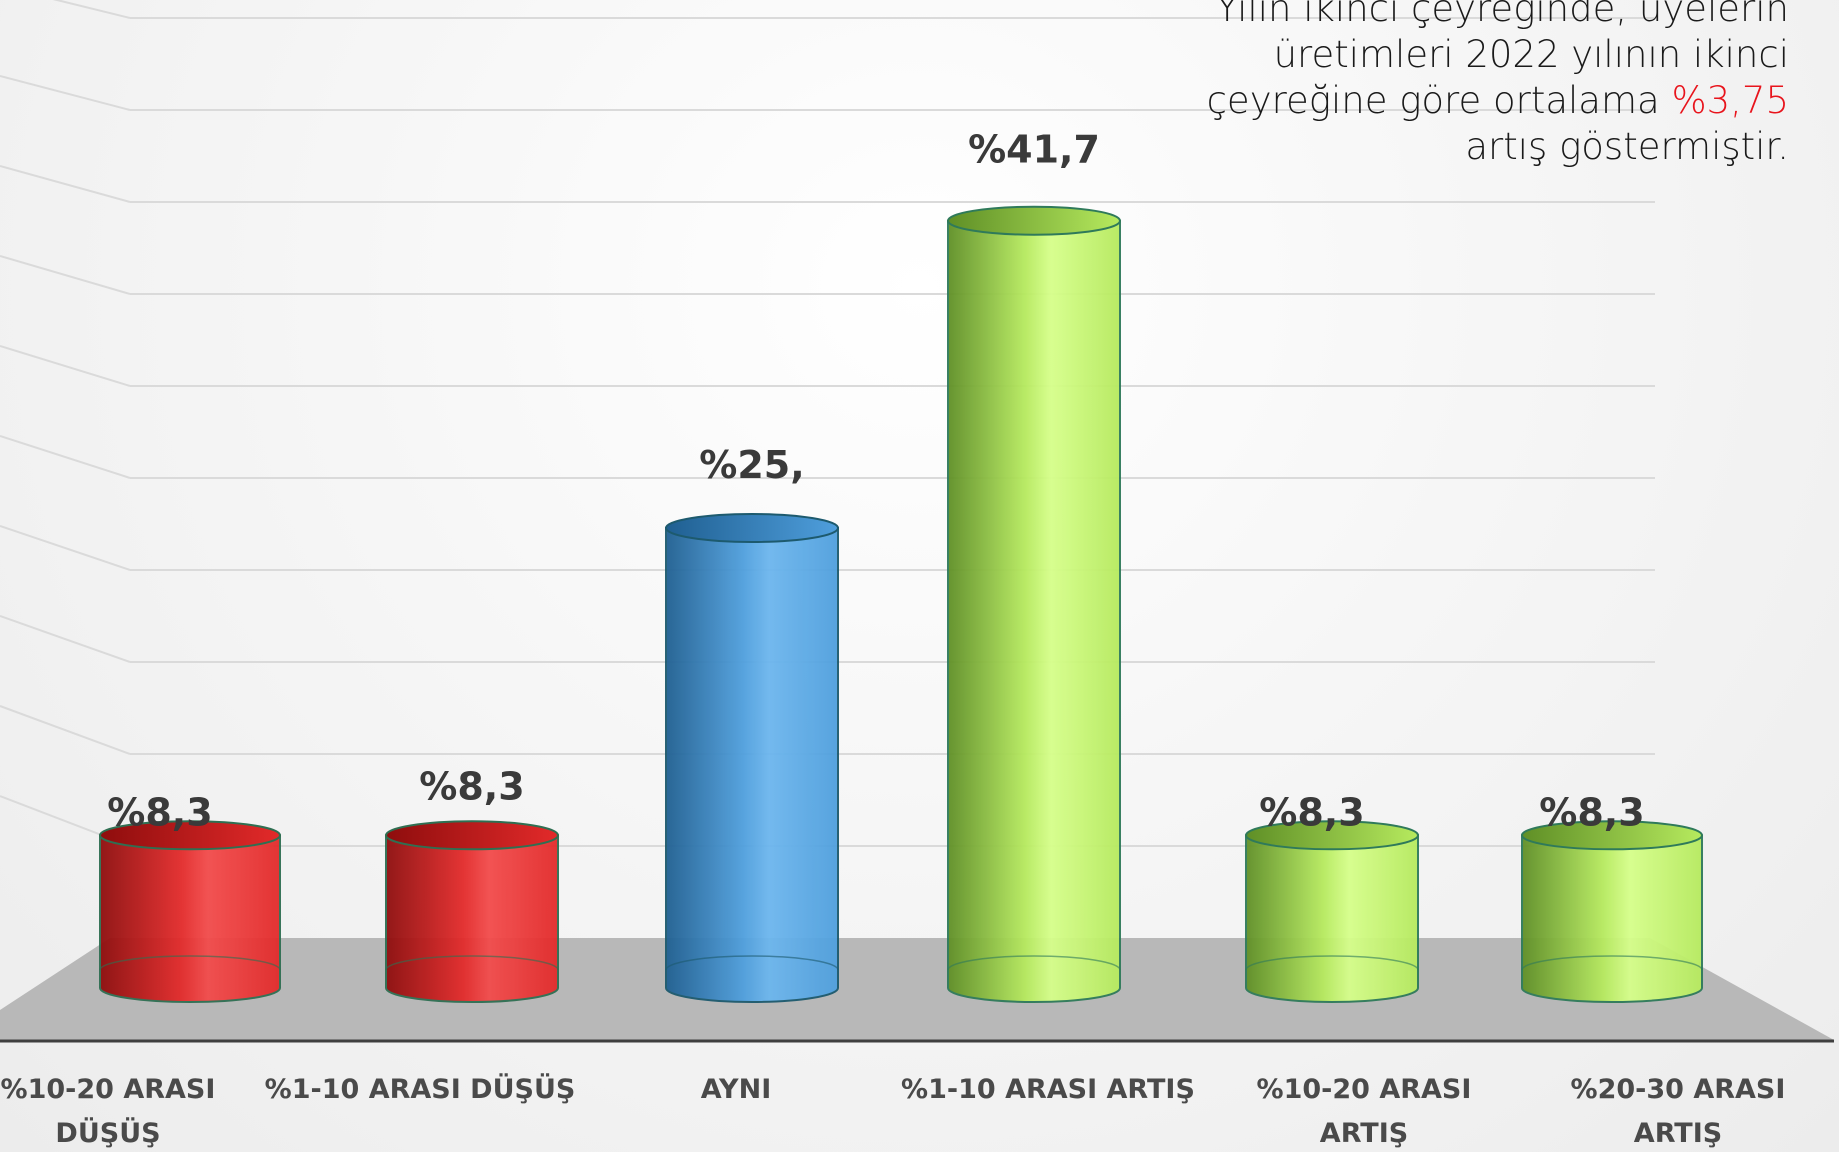 This screenshot has width=1839, height=1152. What do you see at coordinates (751, 465) in the screenshot?
I see `data-label: %25,` at bounding box center [751, 465].